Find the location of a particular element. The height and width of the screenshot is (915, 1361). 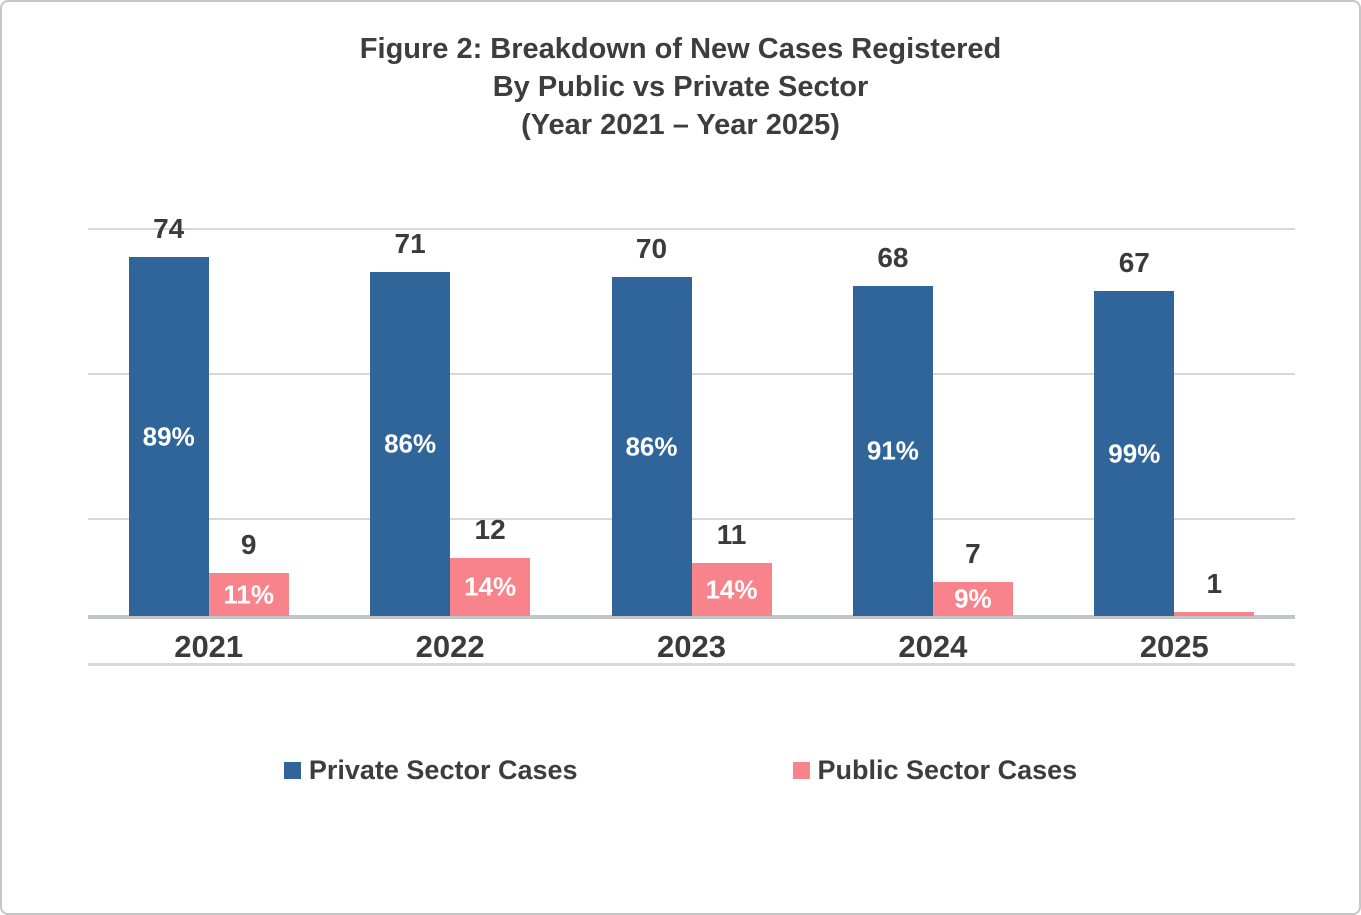

category-label-2024: 2024 is located at coordinates (933, 647).